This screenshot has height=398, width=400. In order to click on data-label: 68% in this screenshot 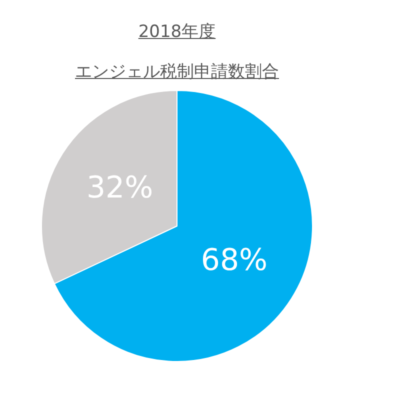, I will do `click(234, 260)`.